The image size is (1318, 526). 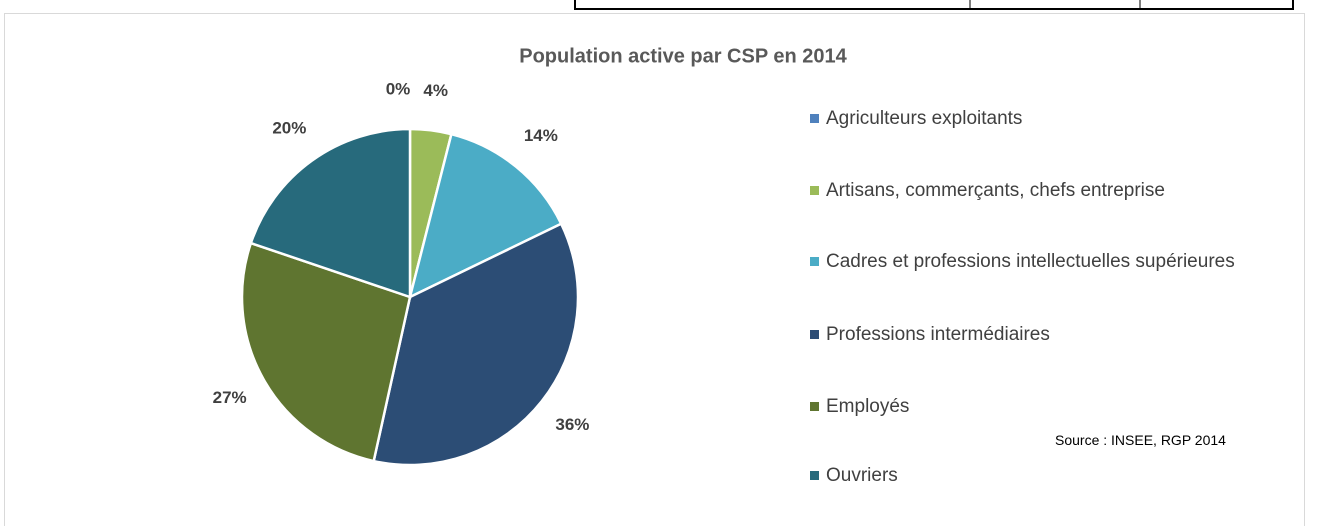 I want to click on table-fragment, so click(x=934, y=5).